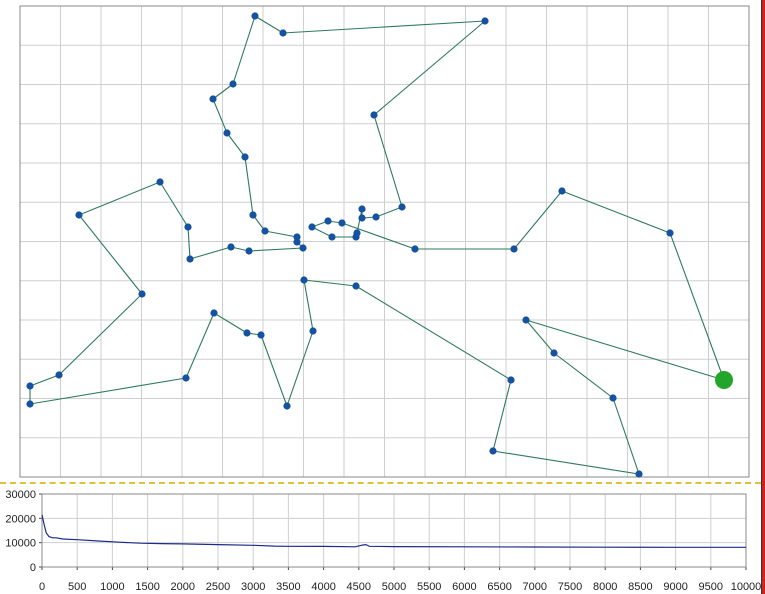 The image size is (765, 594). What do you see at coordinates (20, 544) in the screenshot?
I see `y-tick-label: 10000` at bounding box center [20, 544].